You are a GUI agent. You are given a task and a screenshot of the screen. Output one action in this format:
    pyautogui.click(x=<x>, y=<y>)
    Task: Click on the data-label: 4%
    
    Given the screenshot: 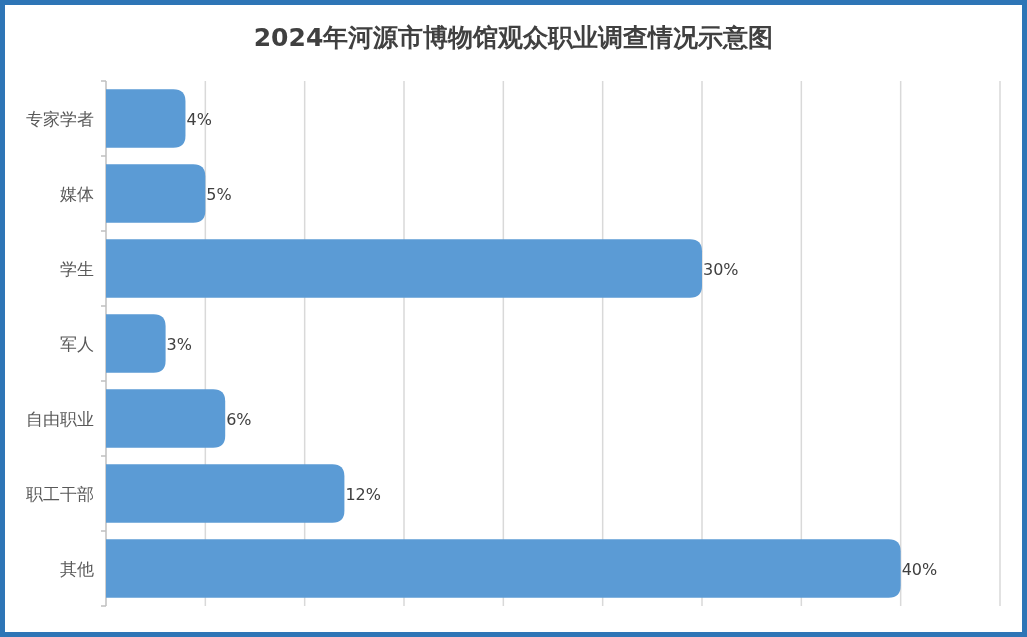 What is the action you would take?
    pyautogui.click(x=199, y=119)
    